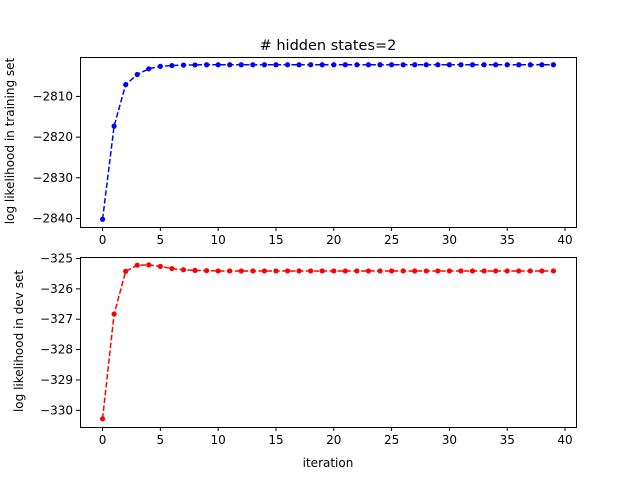 The height and width of the screenshot is (480, 640). I want to click on training-y-tick-label: −2830, so click(52, 178).